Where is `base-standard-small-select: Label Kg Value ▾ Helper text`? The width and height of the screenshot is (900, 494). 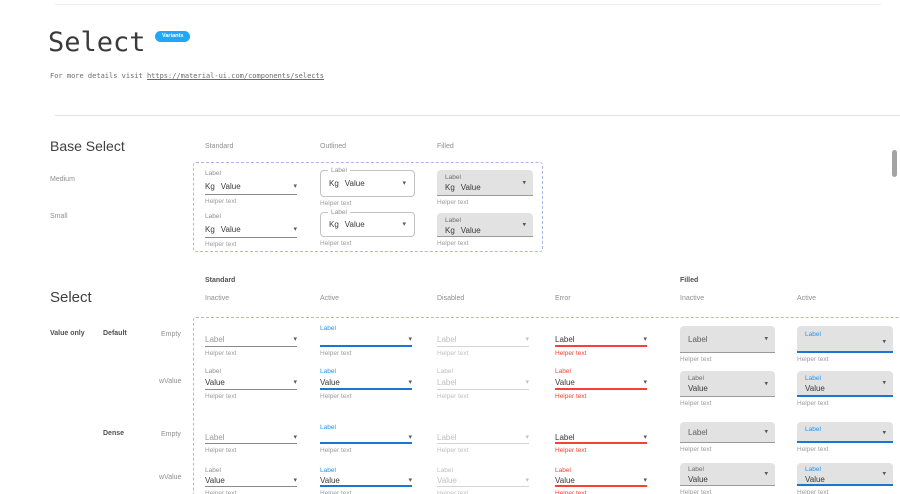
base-standard-small-select: Label Kg Value ▾ Helper text is located at coordinates (251, 230).